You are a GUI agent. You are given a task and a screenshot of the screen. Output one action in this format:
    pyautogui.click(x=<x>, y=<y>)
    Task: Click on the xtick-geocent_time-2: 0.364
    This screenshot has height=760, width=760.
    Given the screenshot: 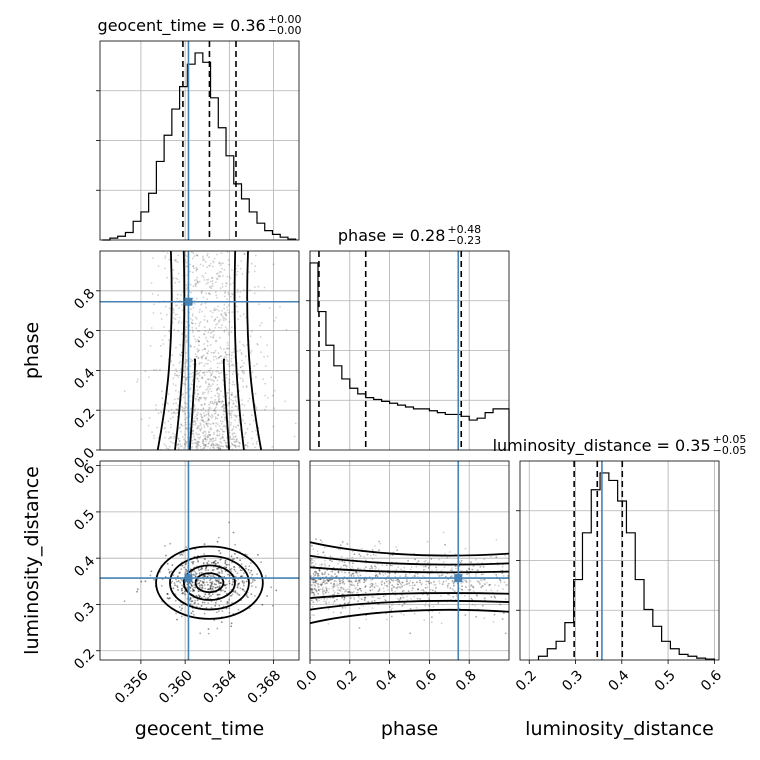 What is the action you would take?
    pyautogui.click(x=220, y=687)
    